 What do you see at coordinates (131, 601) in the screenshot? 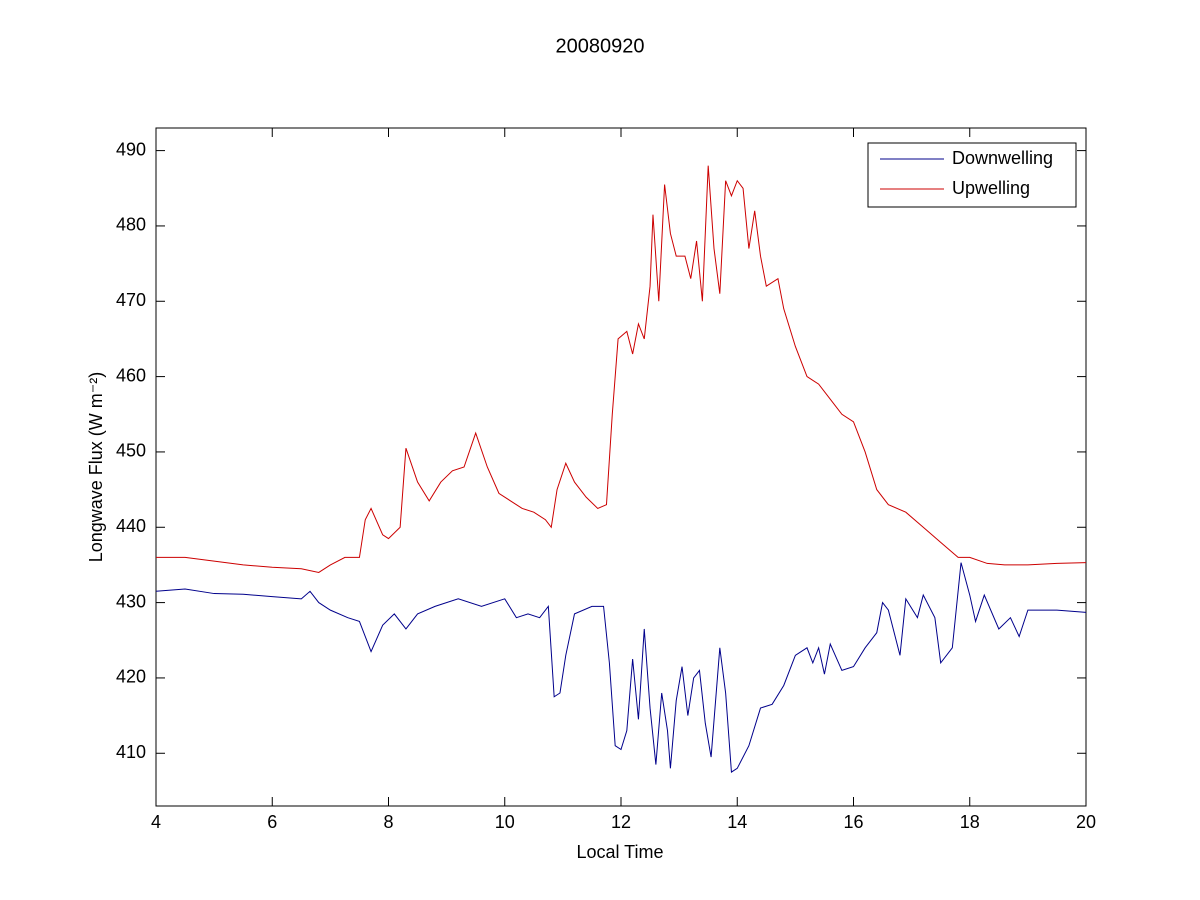
I see `y-tick-label: 430` at bounding box center [131, 601].